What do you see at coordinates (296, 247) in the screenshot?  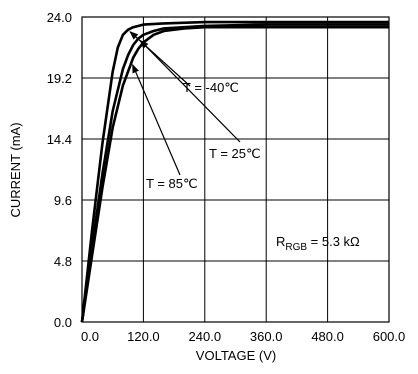 I see `resistor-label-subscript: RGB` at bounding box center [296, 247].